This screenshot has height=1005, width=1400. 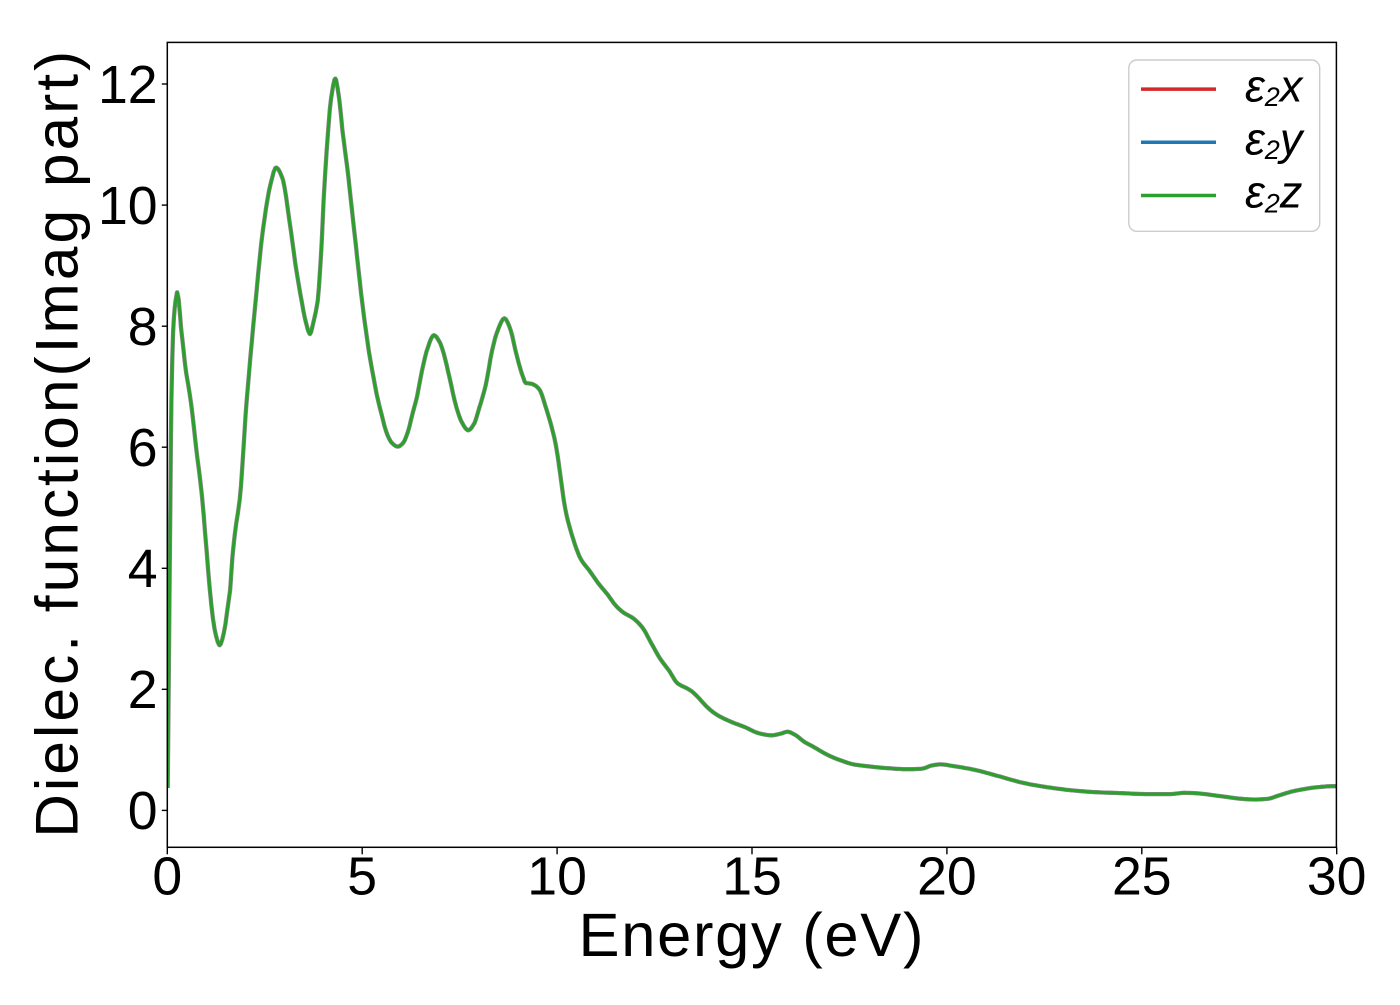 What do you see at coordinates (128, 85) in the screenshot?
I see `svg-text: 12` at bounding box center [128, 85].